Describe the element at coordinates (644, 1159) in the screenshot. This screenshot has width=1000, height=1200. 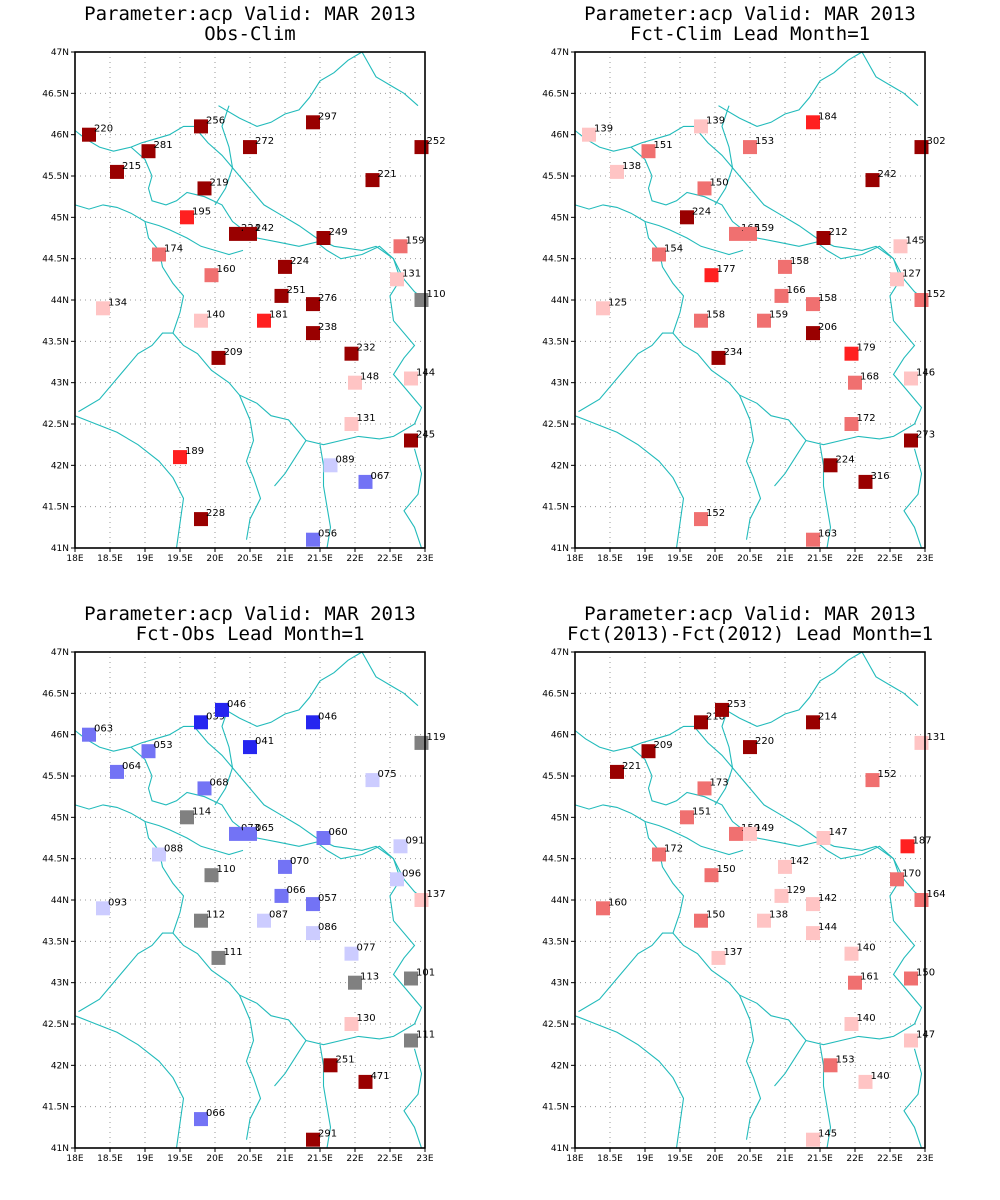
I see `x-tick-label: 19E` at that location.